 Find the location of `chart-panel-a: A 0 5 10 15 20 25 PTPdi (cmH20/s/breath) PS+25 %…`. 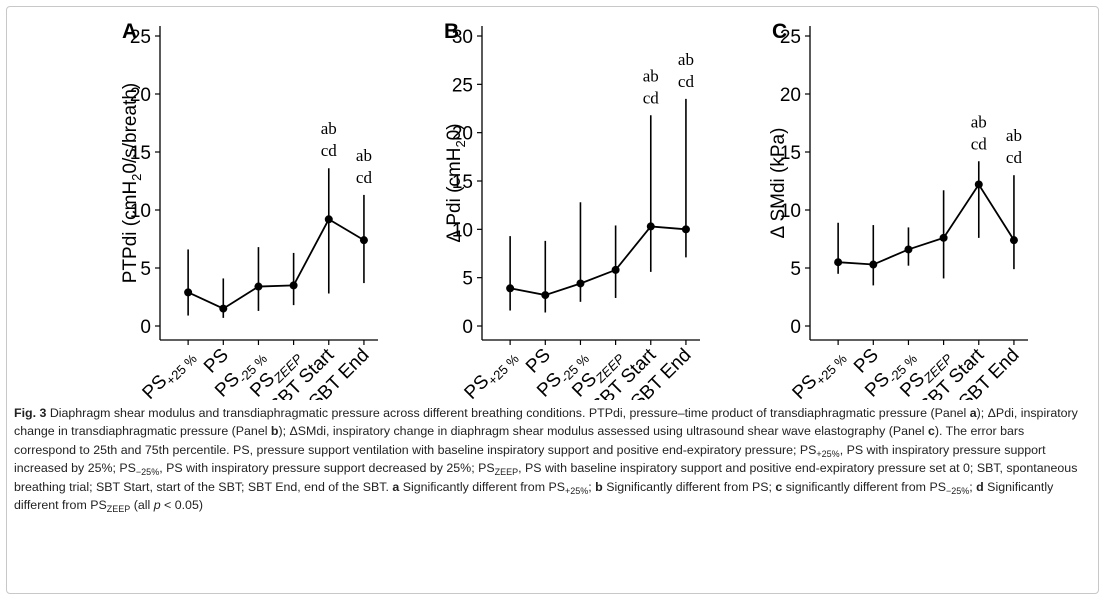

chart-panel-a: A 0 5 10 15 20 25 PTPdi (cmH20/s/breath) PS+25 %… is located at coordinates (249, 210).